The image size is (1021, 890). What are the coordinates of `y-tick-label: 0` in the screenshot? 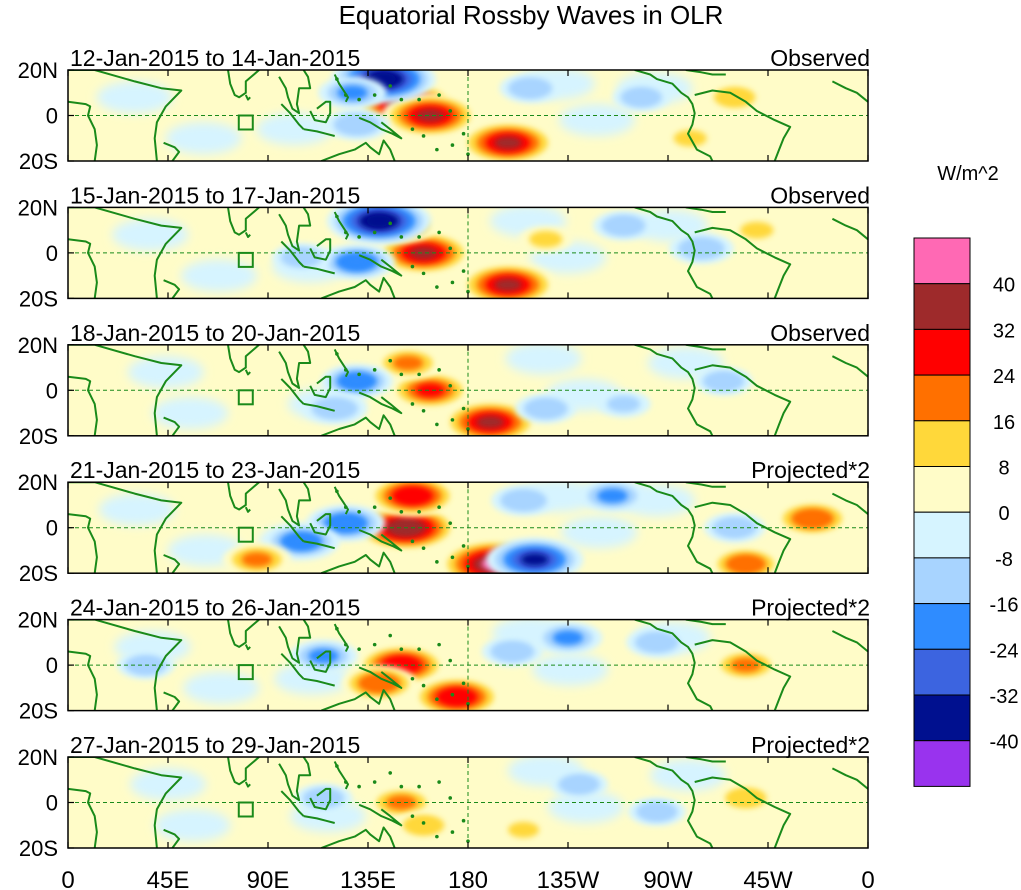 It's located at (52, 665).